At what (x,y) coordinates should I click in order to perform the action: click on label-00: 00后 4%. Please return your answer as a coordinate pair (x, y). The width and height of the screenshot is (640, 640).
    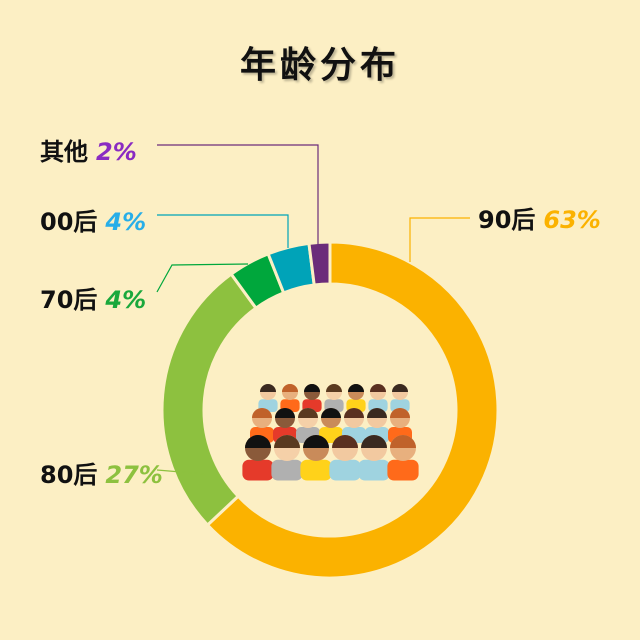
    Looking at the image, I should click on (93, 222).